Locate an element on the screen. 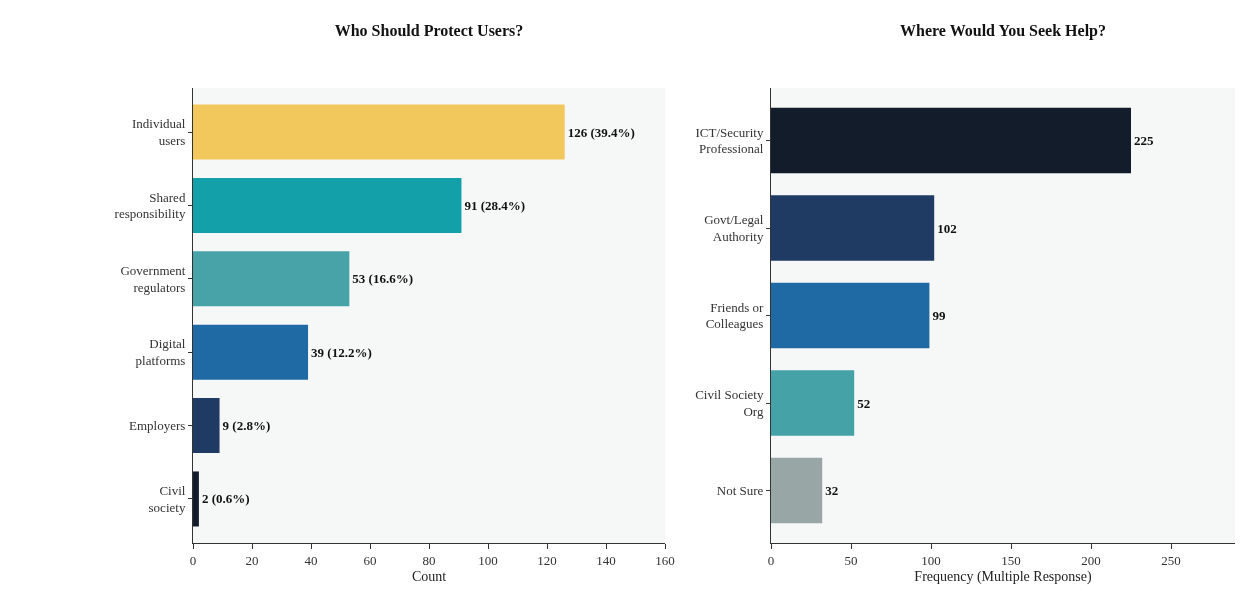 This screenshot has height=609, width=1255. data-label: 52 is located at coordinates (864, 403).